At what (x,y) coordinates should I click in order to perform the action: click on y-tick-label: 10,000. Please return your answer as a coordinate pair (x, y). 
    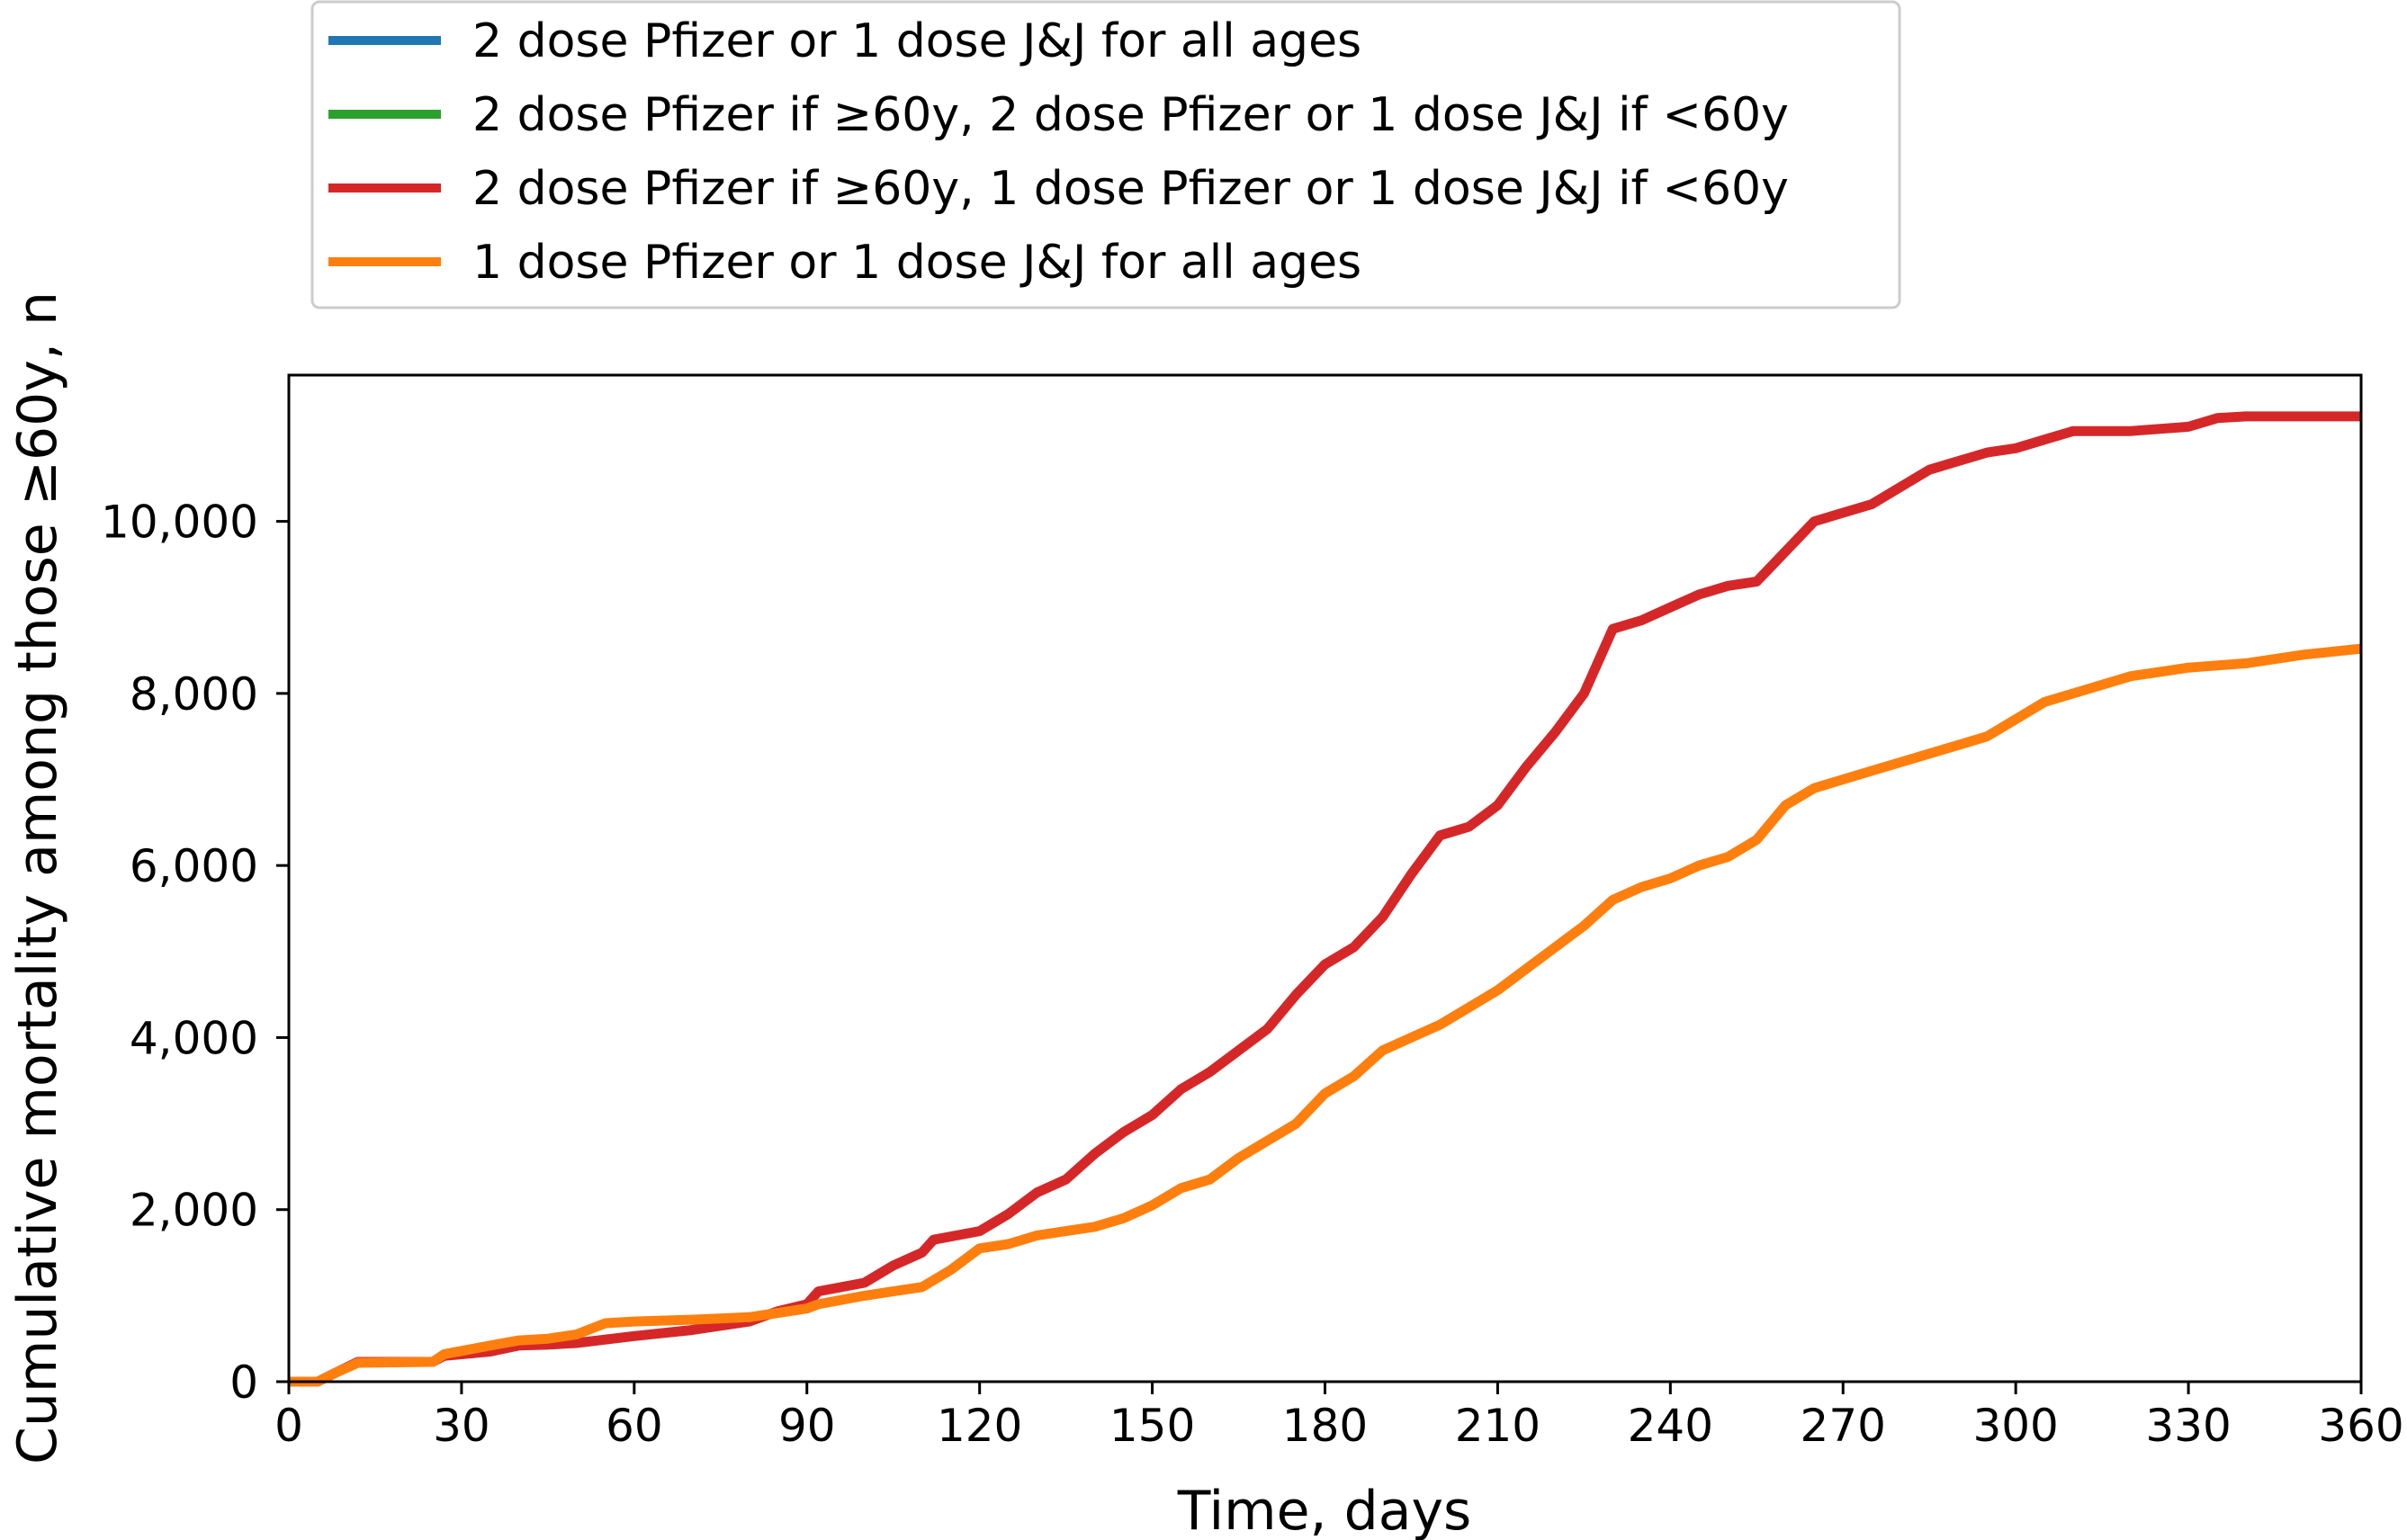
    Looking at the image, I should click on (179, 523).